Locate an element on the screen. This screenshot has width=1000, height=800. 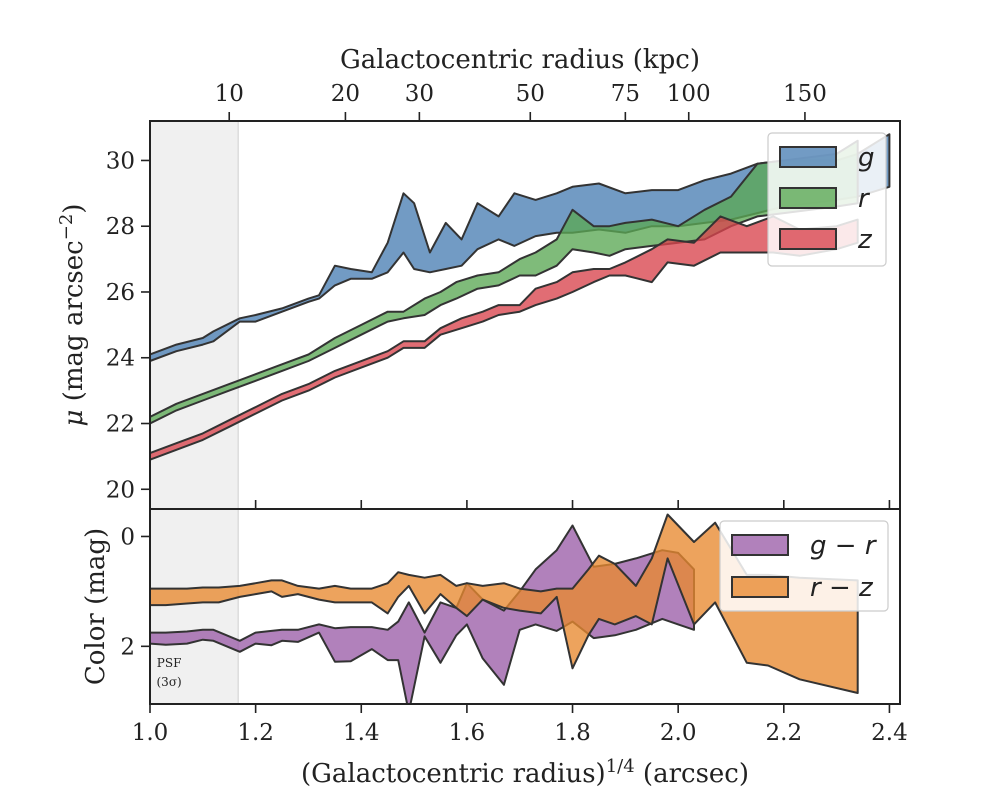
legend-bands: grz is located at coordinates (827, 199).